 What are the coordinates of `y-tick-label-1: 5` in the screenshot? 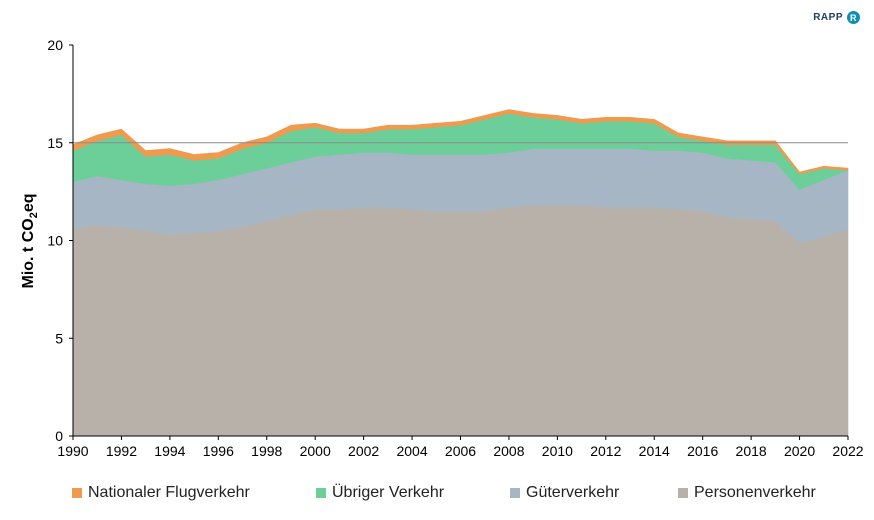 It's located at (59, 338).